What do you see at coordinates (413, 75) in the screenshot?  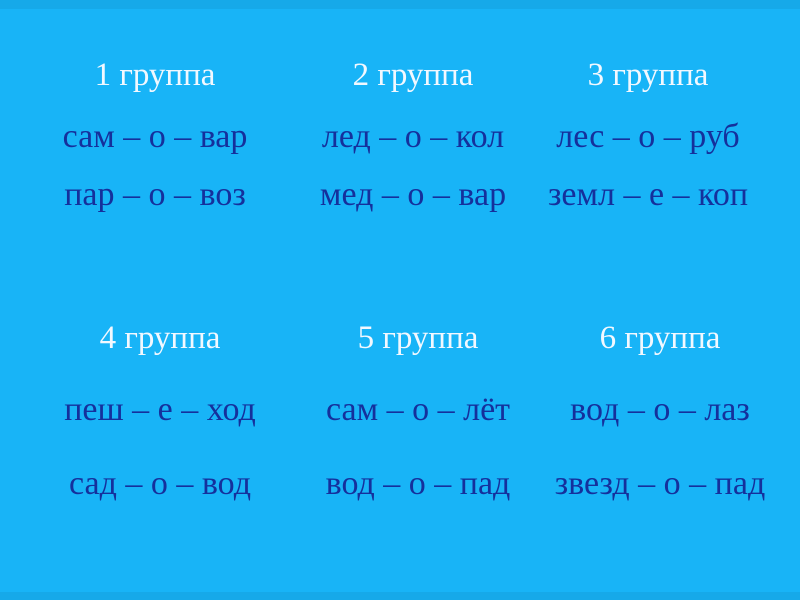 I see `group-2-title: 2 группа` at bounding box center [413, 75].